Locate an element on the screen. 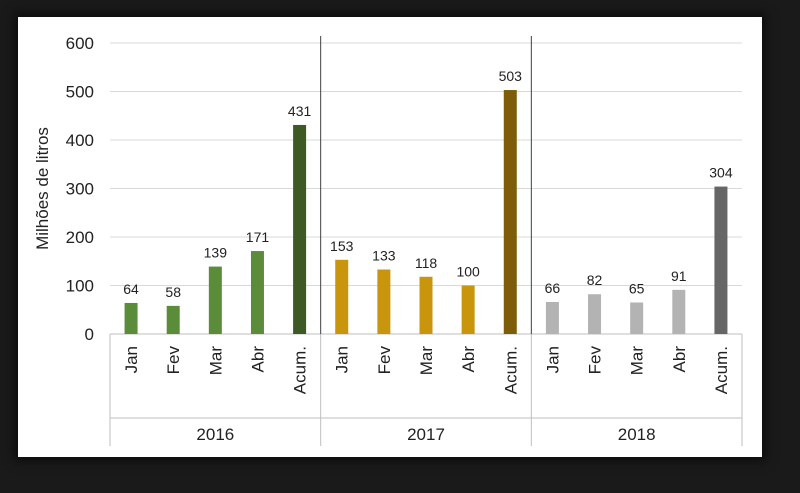 Image resolution: width=800 pixels, height=493 pixels. y-tick-label: 500 is located at coordinates (80, 92).